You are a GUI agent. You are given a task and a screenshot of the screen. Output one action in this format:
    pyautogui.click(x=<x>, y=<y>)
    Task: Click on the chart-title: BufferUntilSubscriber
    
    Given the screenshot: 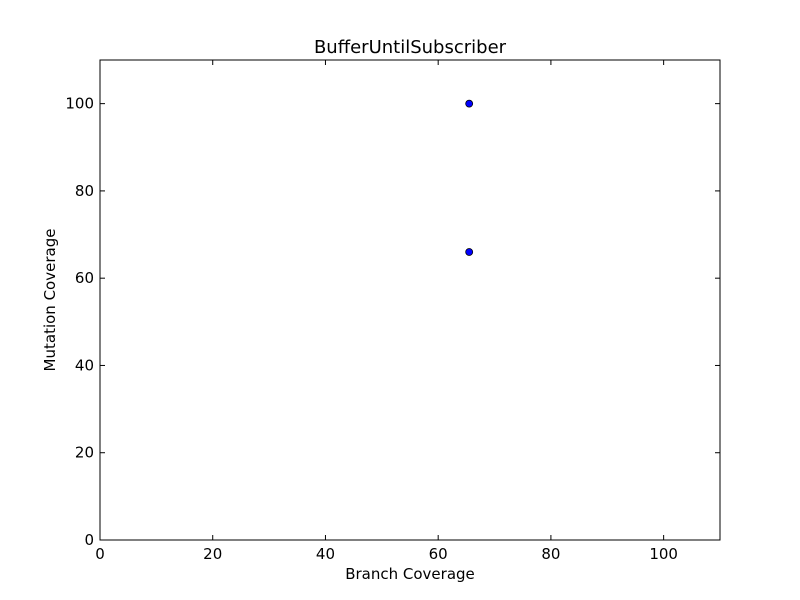 What is the action you would take?
    pyautogui.click(x=410, y=47)
    